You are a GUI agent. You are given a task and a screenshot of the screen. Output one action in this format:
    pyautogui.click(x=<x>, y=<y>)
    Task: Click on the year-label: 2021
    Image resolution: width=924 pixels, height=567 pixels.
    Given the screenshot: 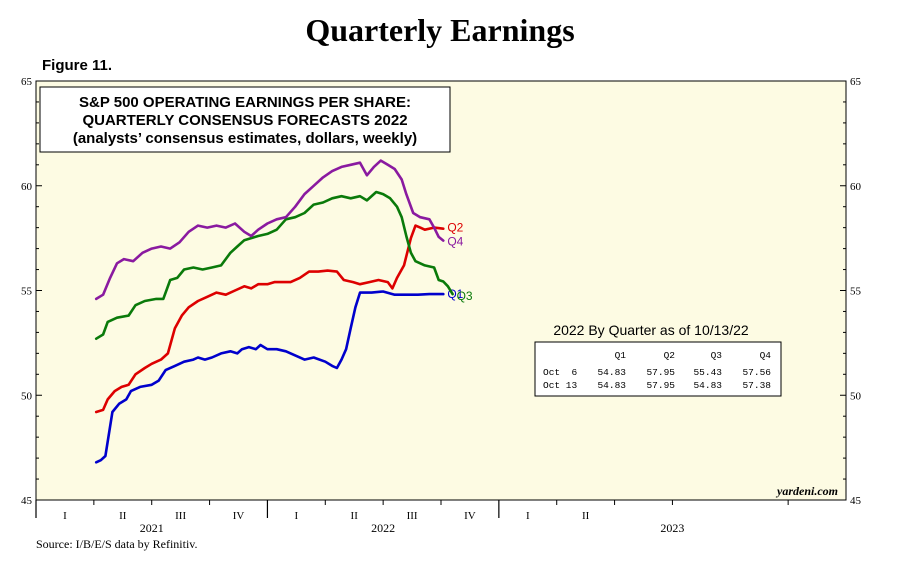 What is the action you would take?
    pyautogui.click(x=152, y=528)
    